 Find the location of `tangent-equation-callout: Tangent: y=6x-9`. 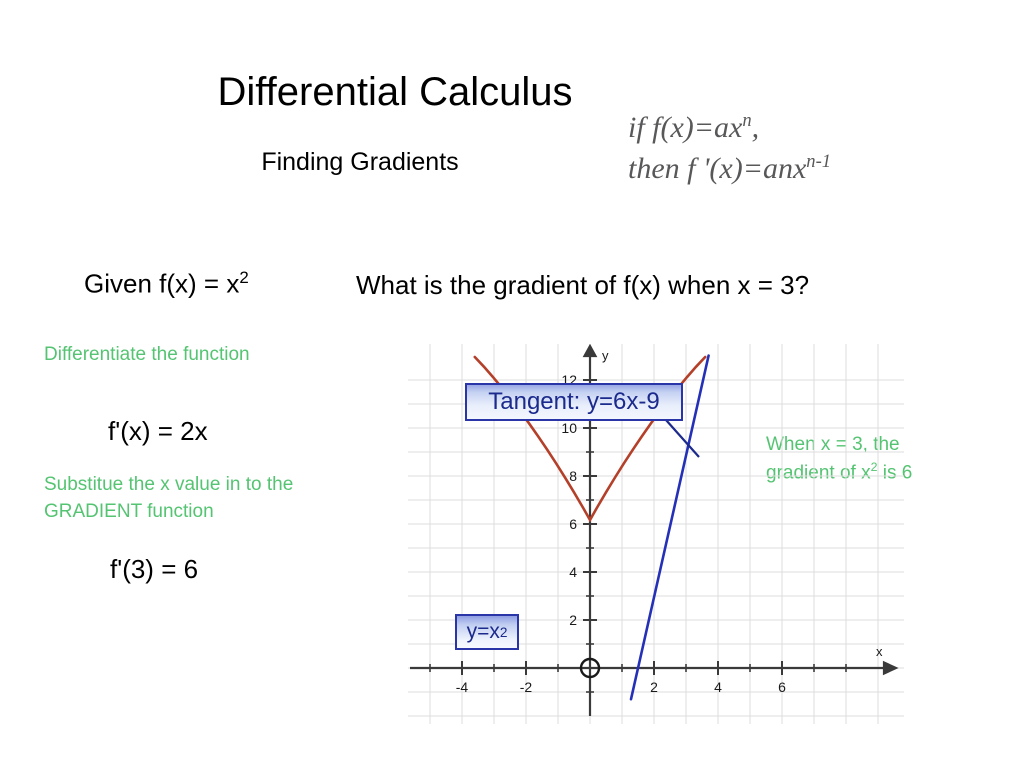

tangent-equation-callout: Tangent: y=6x-9 is located at coordinates (574, 402).